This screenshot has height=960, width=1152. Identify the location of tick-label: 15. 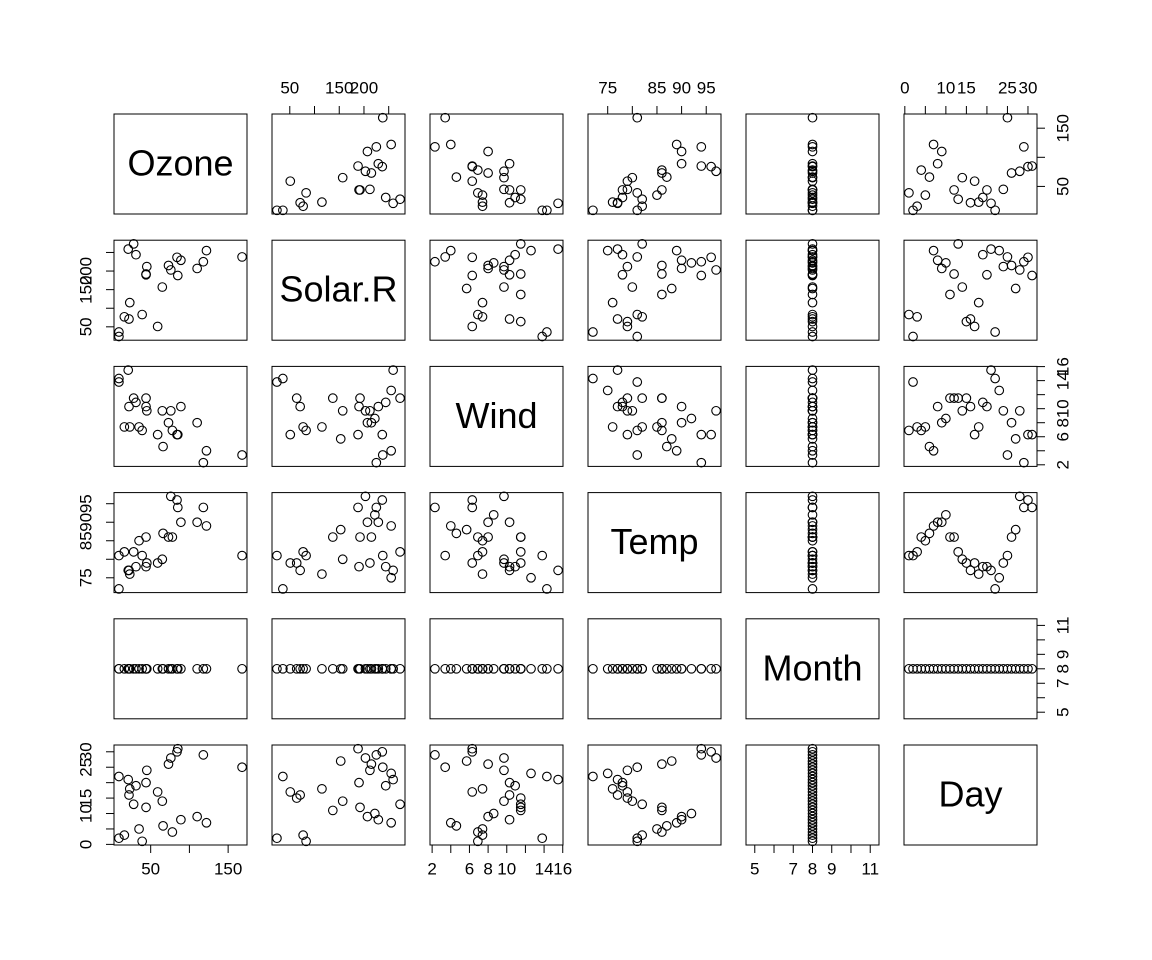
(85, 798).